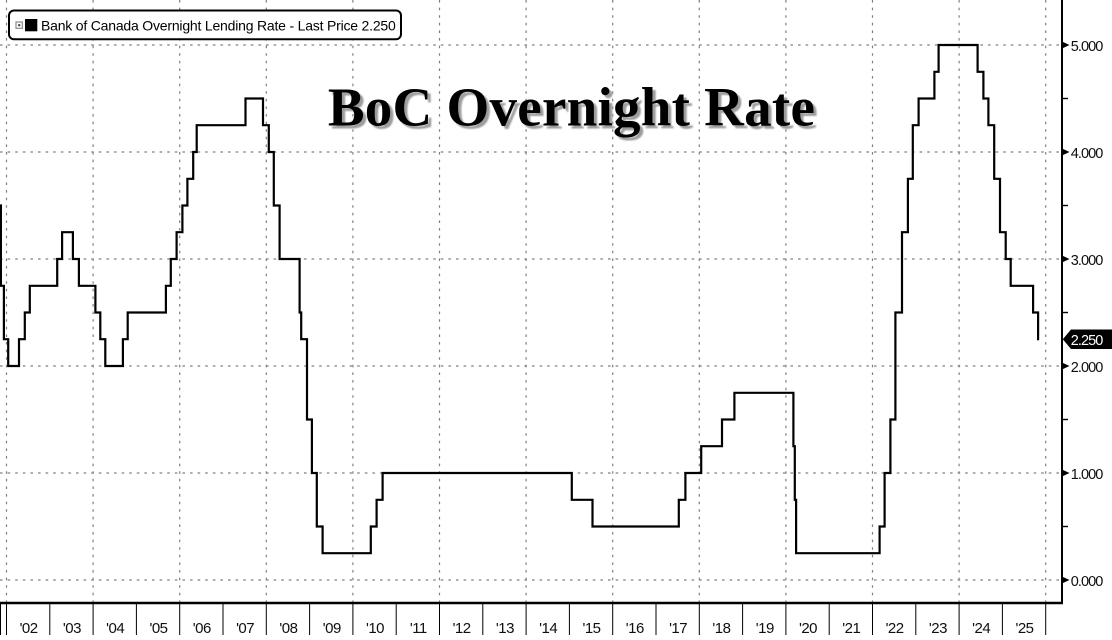 The height and width of the screenshot is (640, 1112). What do you see at coordinates (375, 627) in the screenshot?
I see `svg-text: '10` at bounding box center [375, 627].